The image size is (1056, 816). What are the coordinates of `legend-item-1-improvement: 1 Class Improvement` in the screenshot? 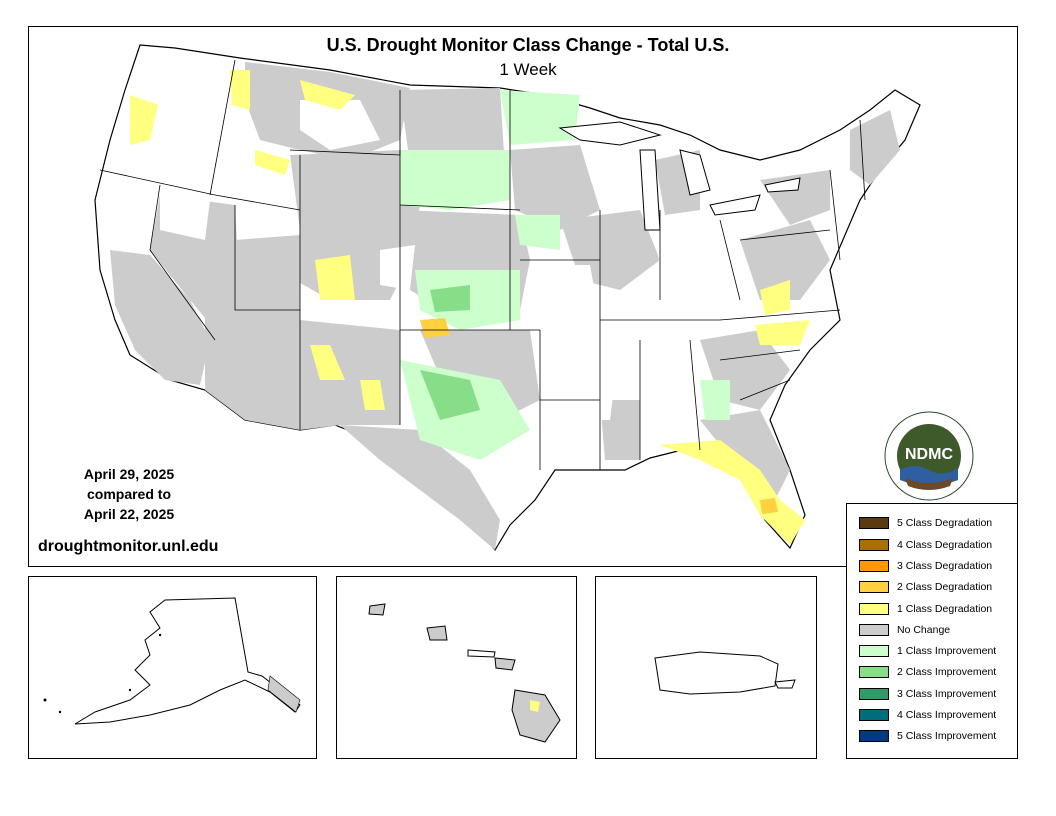 It's located at (927, 651).